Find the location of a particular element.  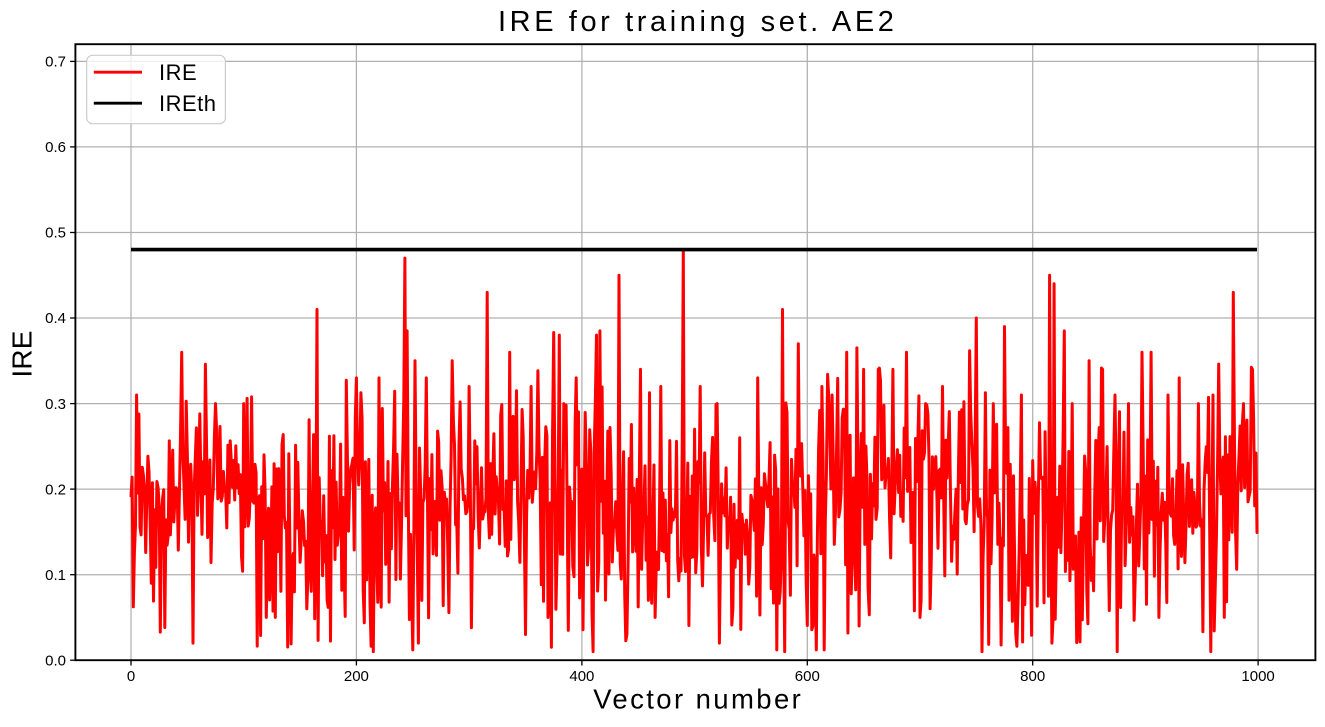

svg-text: 800 is located at coordinates (1032, 676).